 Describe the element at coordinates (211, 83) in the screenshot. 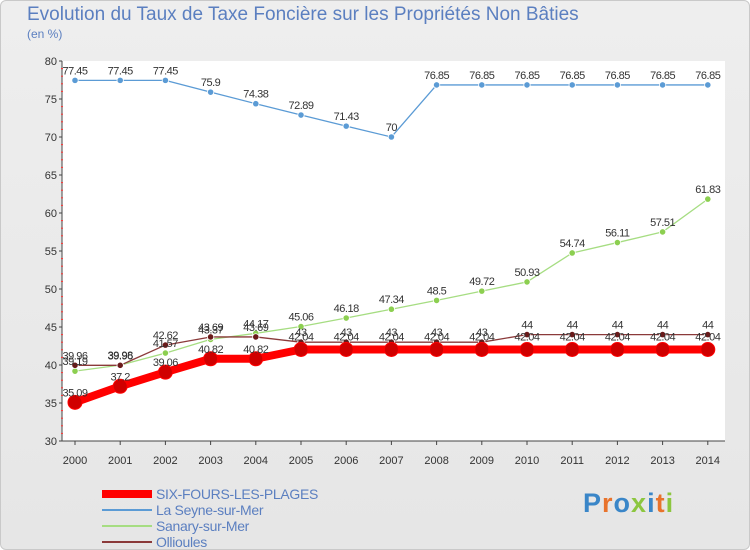

I see `data-label: 75.9` at that location.